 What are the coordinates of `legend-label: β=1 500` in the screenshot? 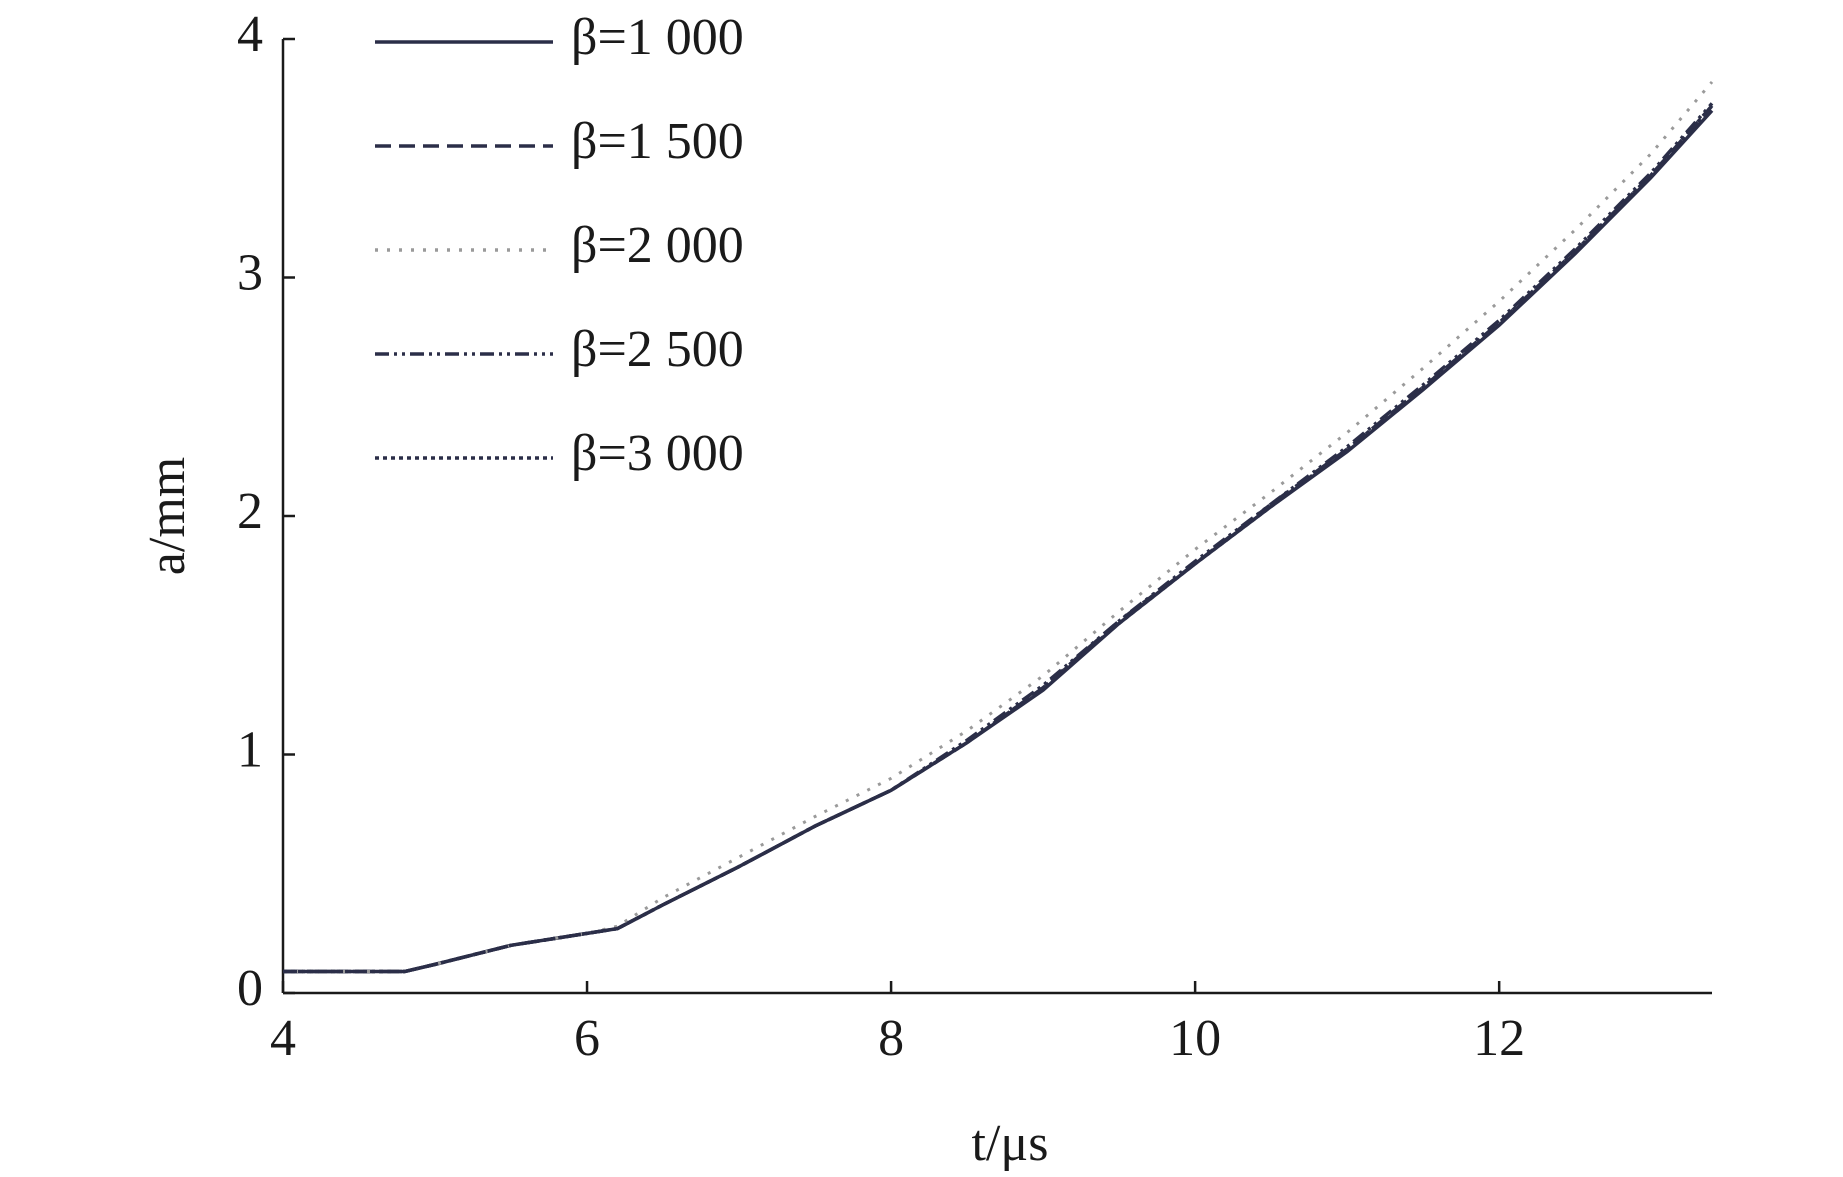 It's located at (657, 141).